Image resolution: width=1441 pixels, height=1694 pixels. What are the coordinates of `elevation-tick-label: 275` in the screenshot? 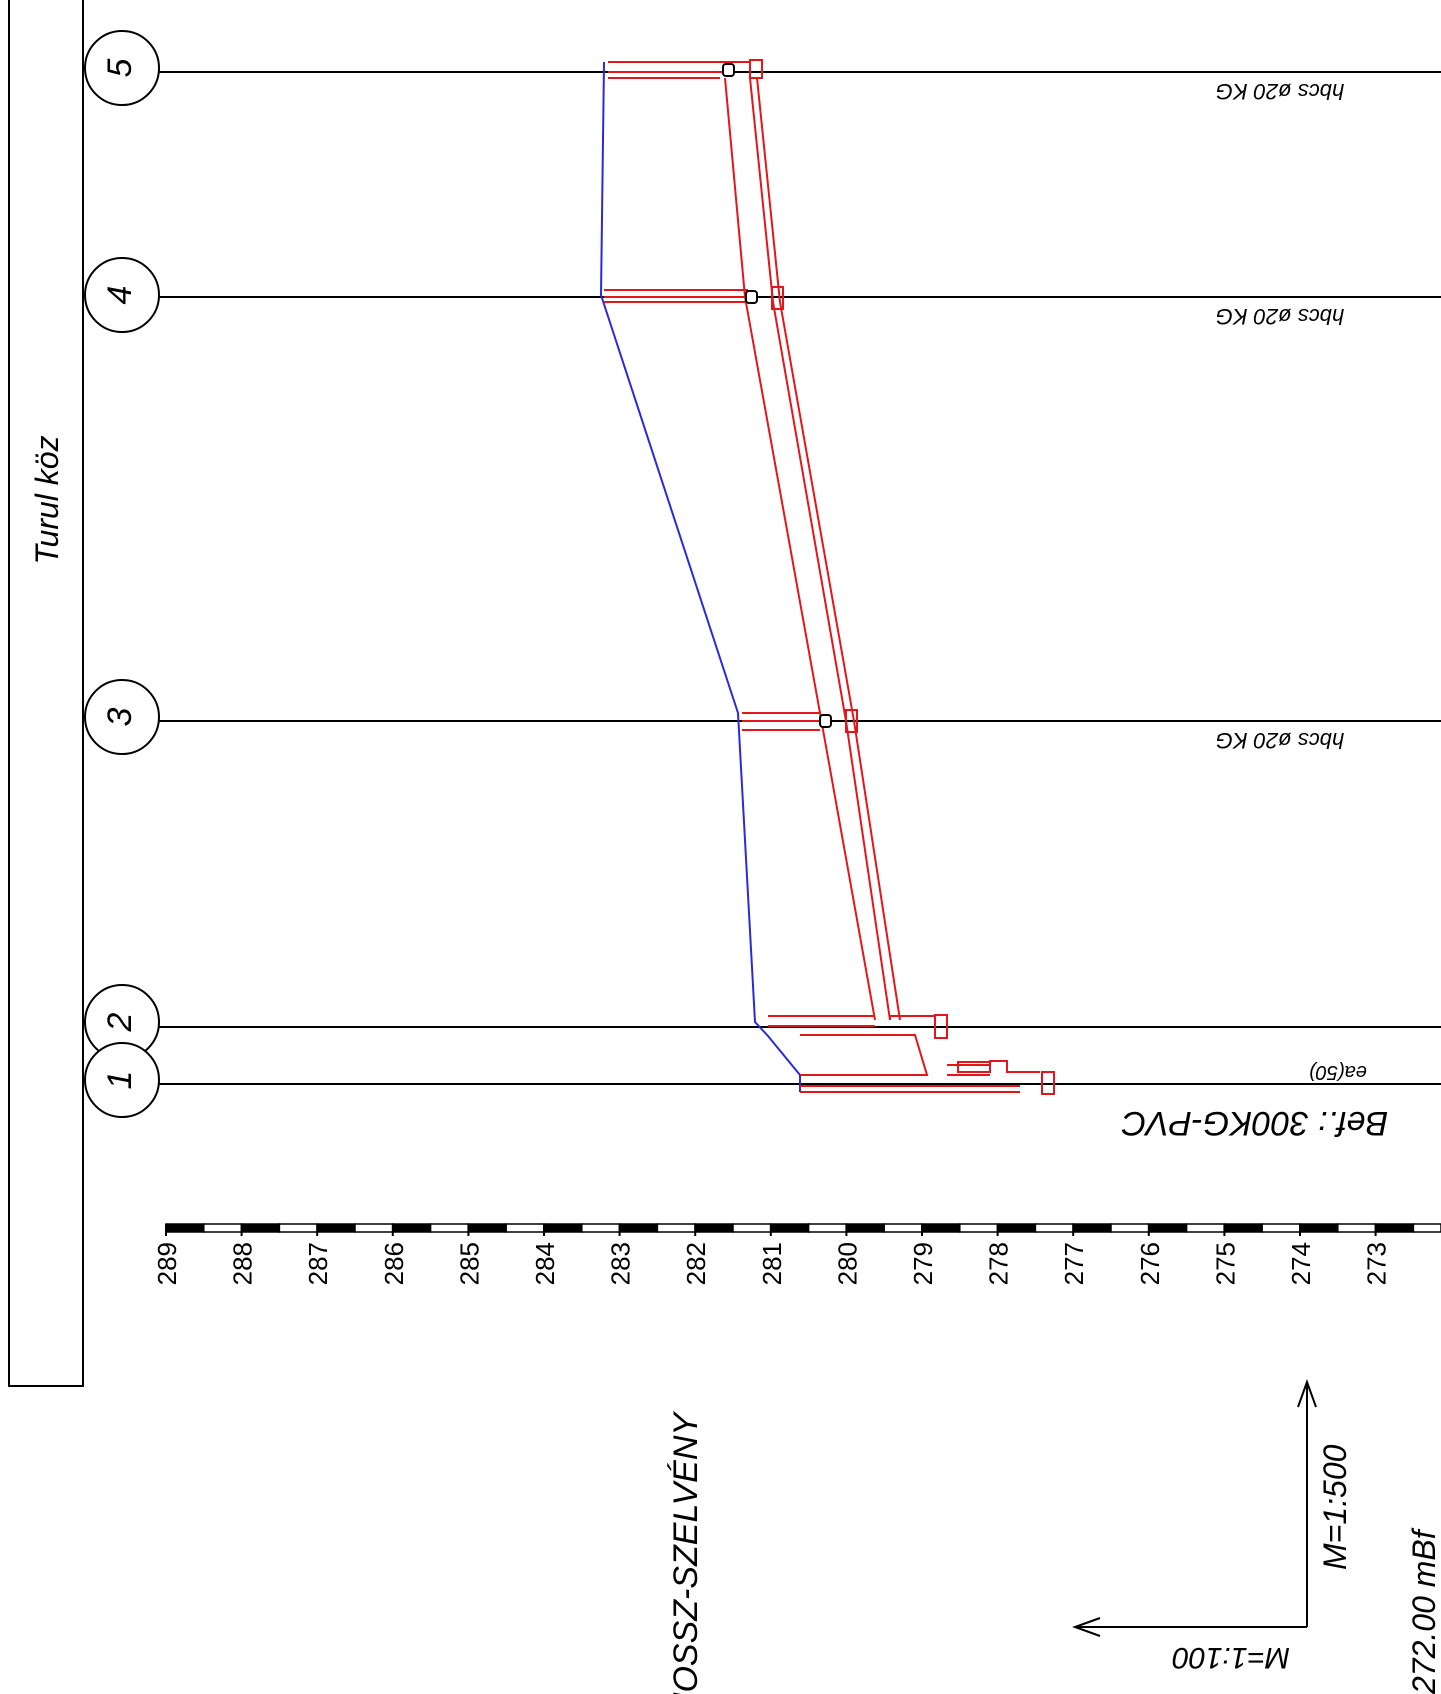 It's located at (1225, 1263).